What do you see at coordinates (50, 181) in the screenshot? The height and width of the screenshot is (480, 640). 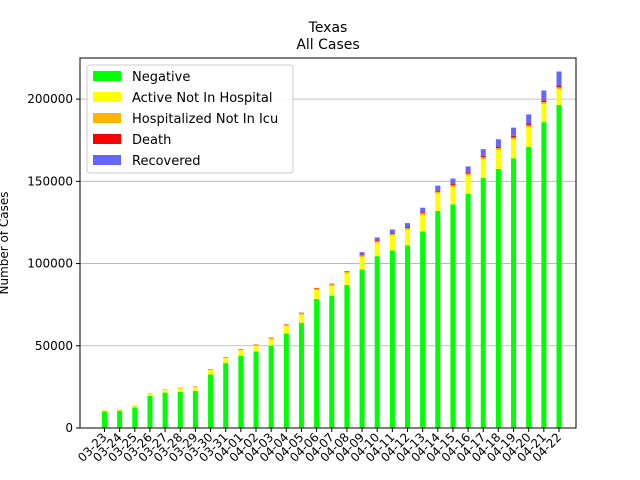 I see `y-tick-label: 150000` at bounding box center [50, 181].